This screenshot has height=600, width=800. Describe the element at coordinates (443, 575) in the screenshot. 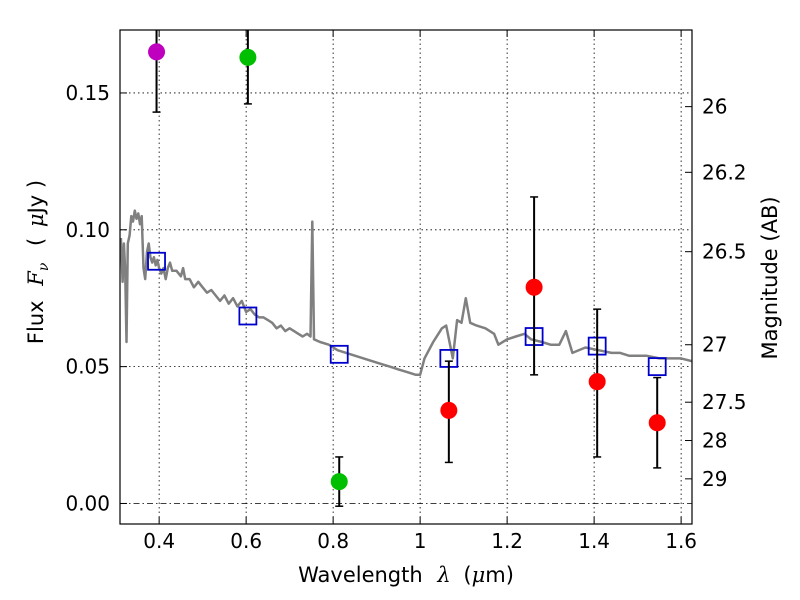

I see `x-axis-label-symbol: λ` at that location.